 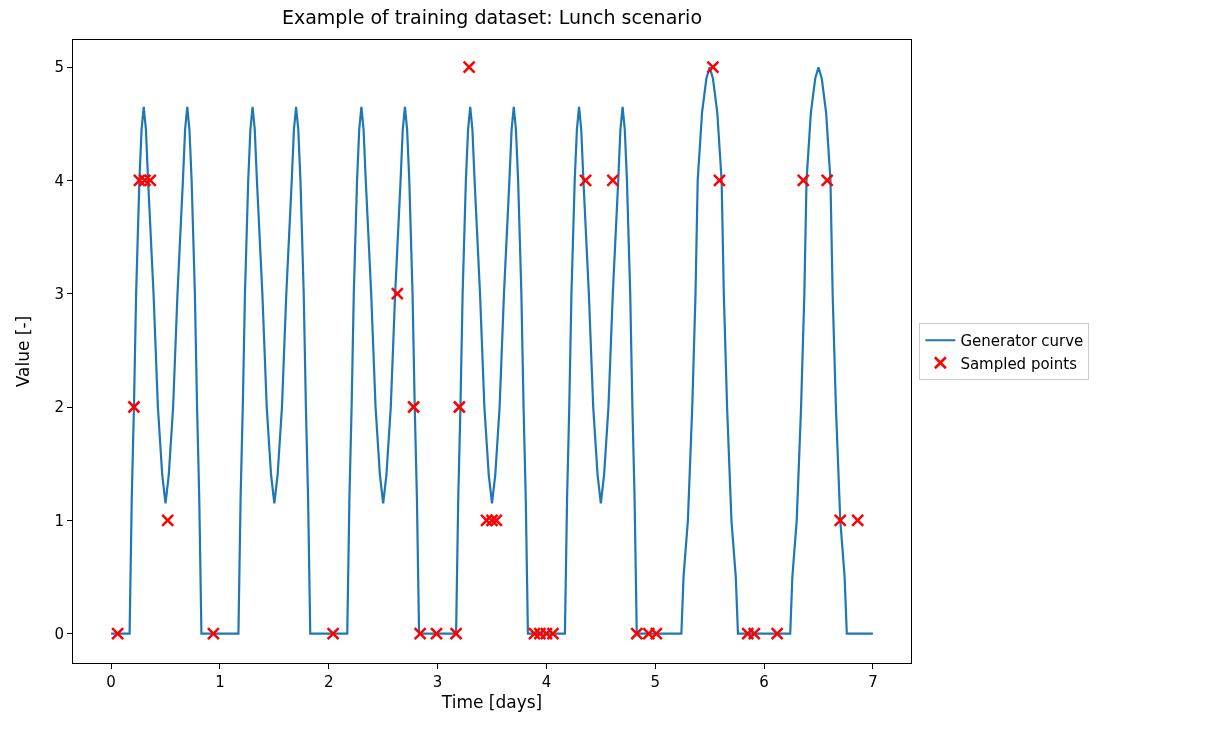 What do you see at coordinates (1019, 363) in the screenshot?
I see `legend-label: Sampled points` at bounding box center [1019, 363].